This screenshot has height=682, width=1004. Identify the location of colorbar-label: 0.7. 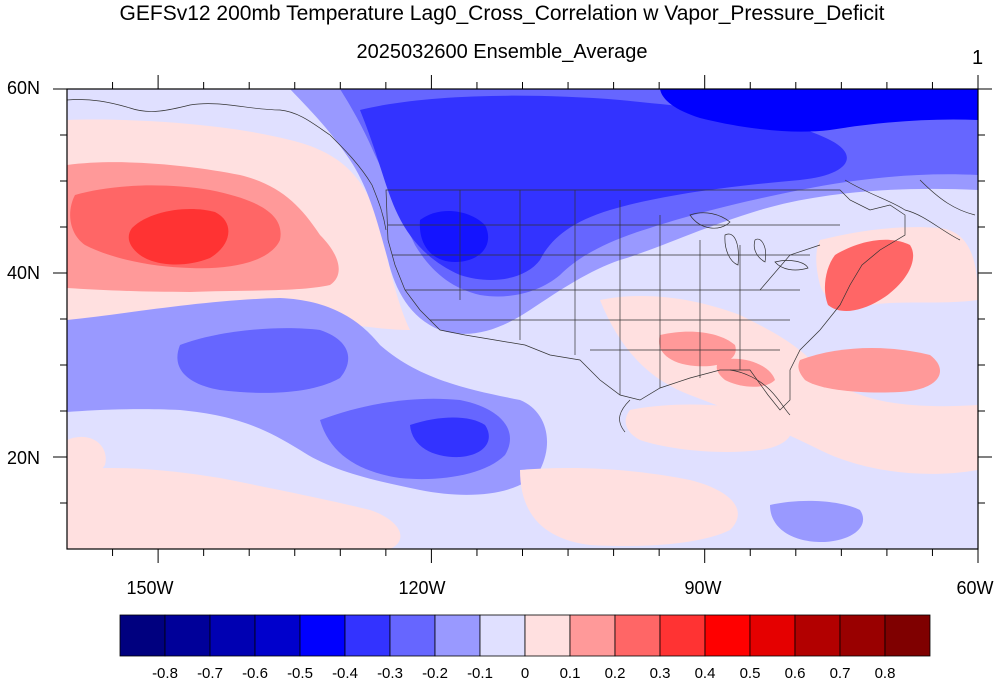
(840, 673).